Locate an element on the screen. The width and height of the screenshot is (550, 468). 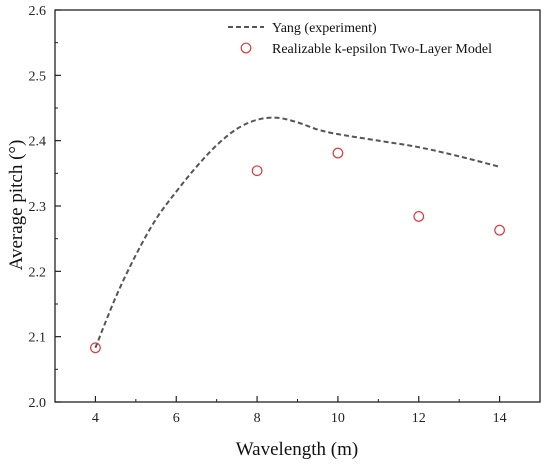
legend-label: Realizable k-epsilon Two-Layer Model is located at coordinates (382, 49).